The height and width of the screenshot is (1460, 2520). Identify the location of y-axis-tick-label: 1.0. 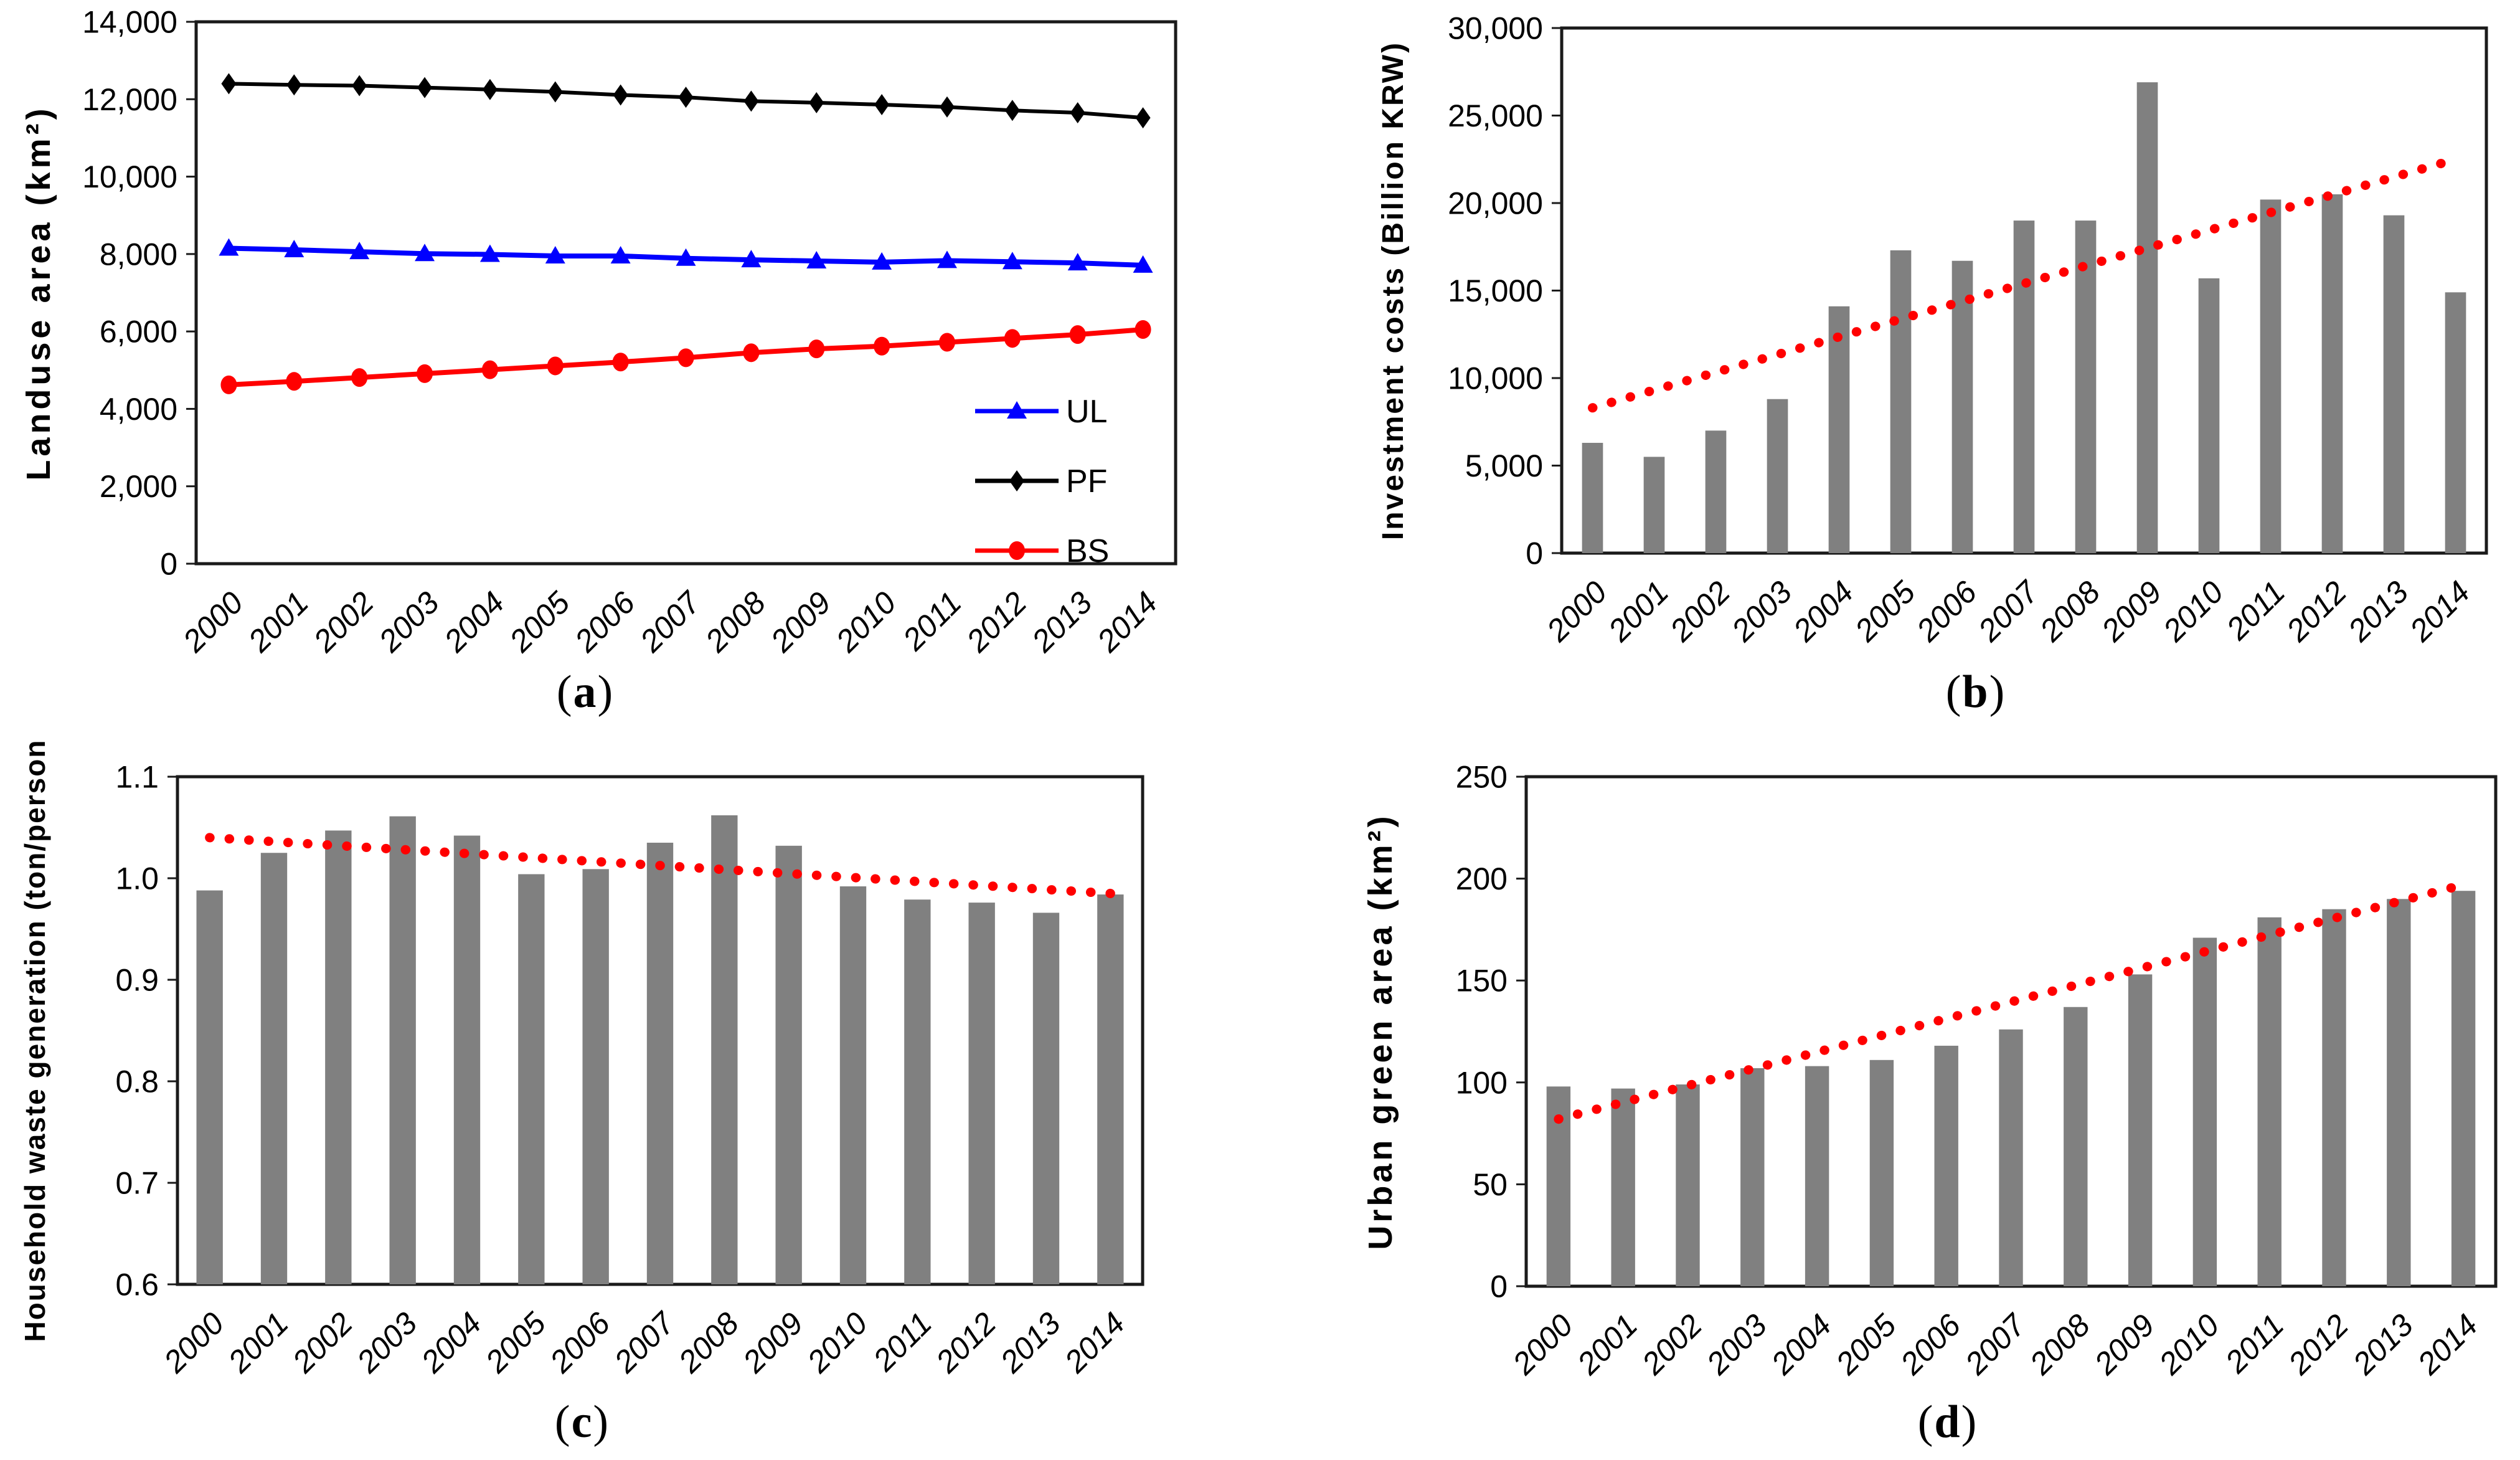
(137, 879).